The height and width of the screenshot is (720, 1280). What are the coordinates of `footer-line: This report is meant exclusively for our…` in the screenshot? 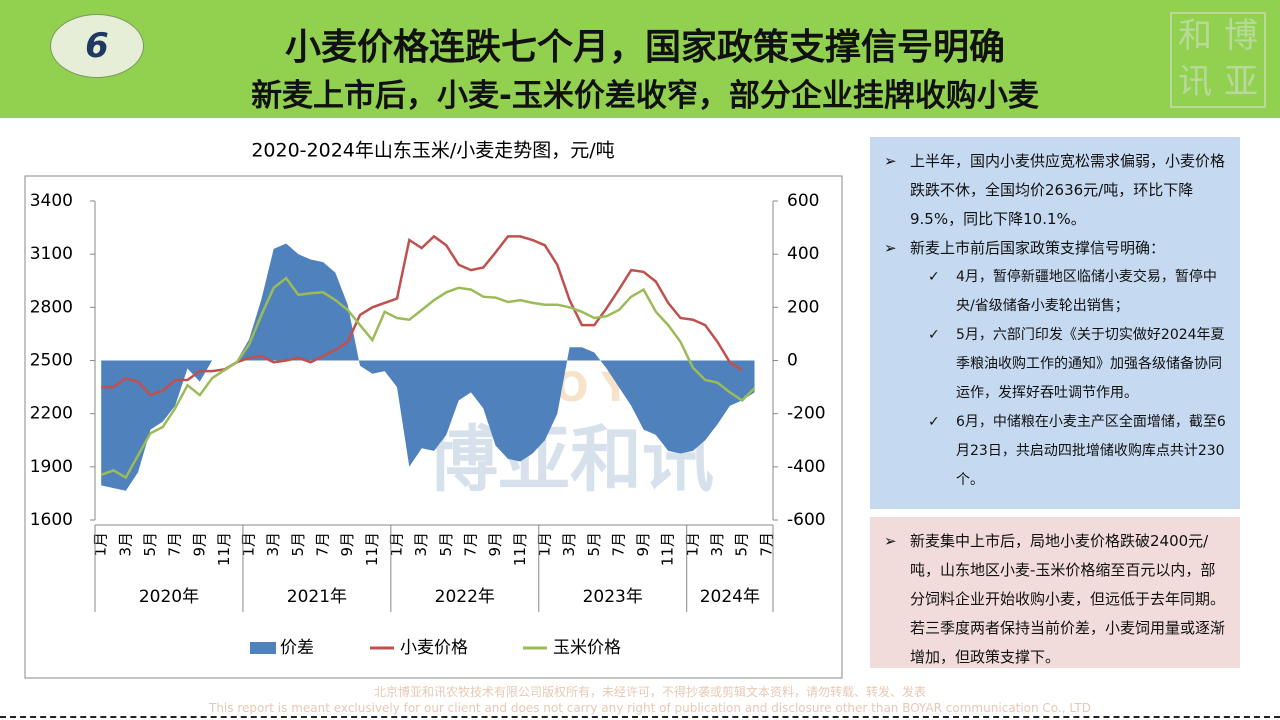 It's located at (650, 708).